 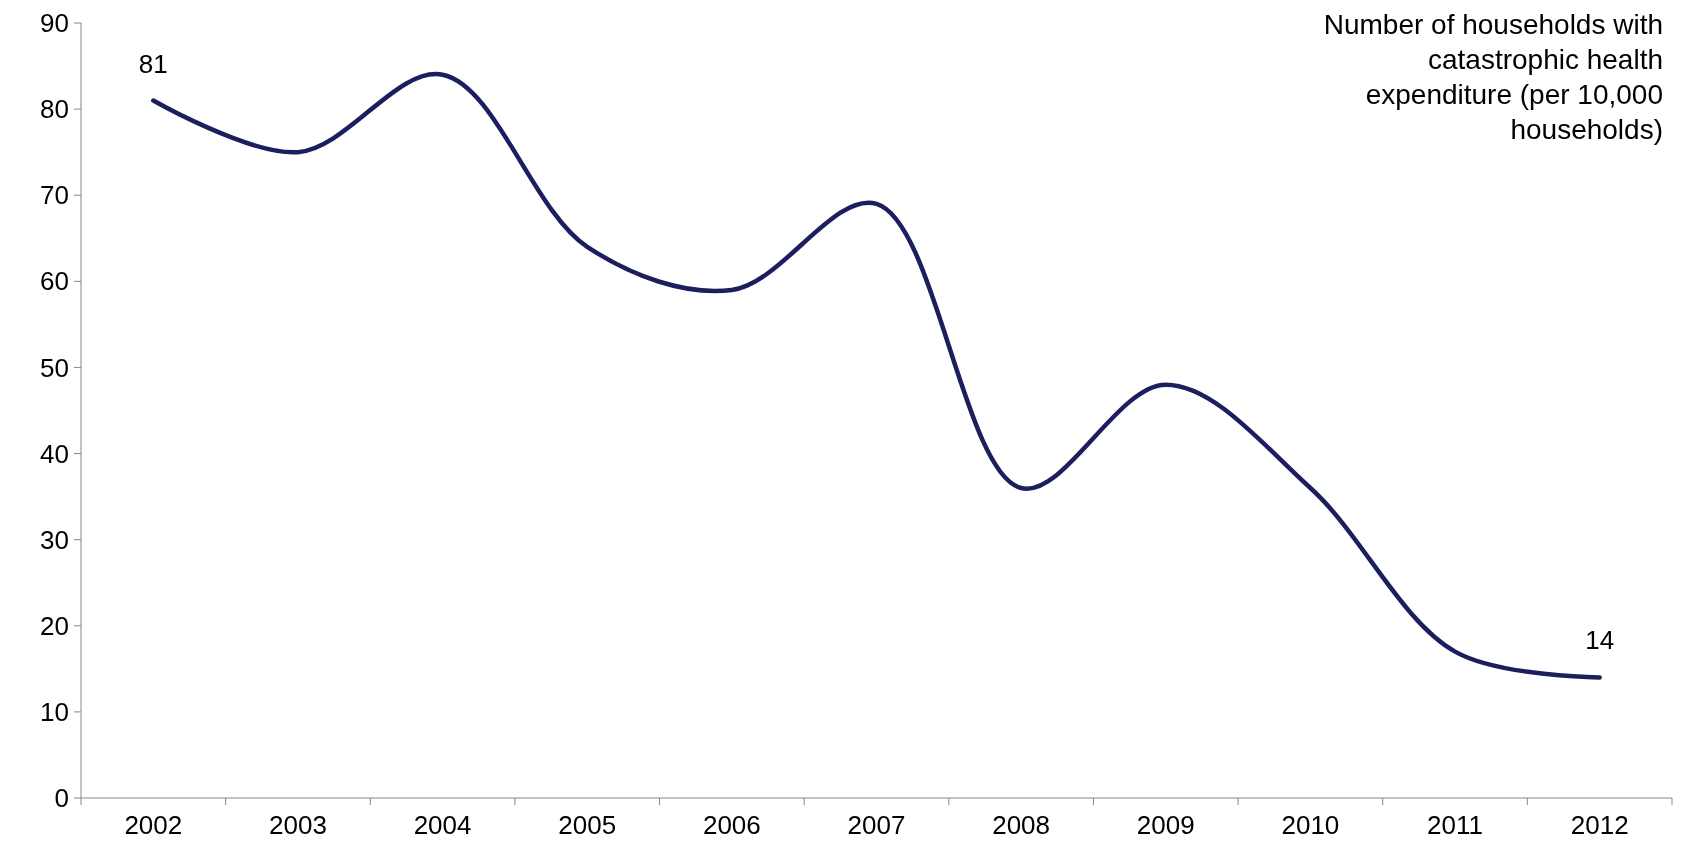 I want to click on y-tick-label: 70, so click(x=54, y=195).